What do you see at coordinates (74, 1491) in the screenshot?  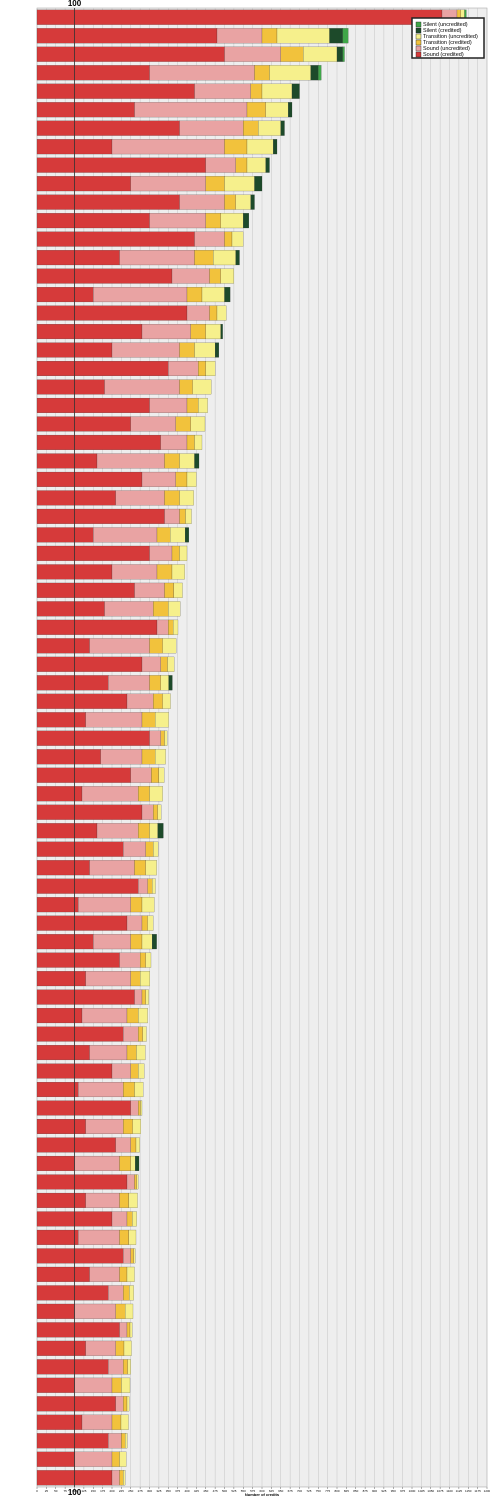 I see `x-tick-label: 100` at bounding box center [74, 1491].